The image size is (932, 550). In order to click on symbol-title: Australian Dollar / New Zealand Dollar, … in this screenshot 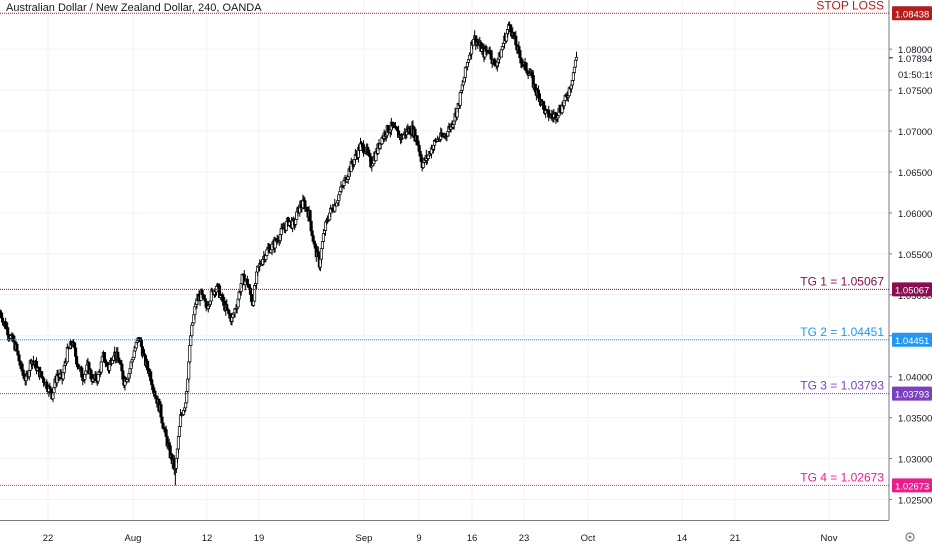, I will do `click(134, 8)`.